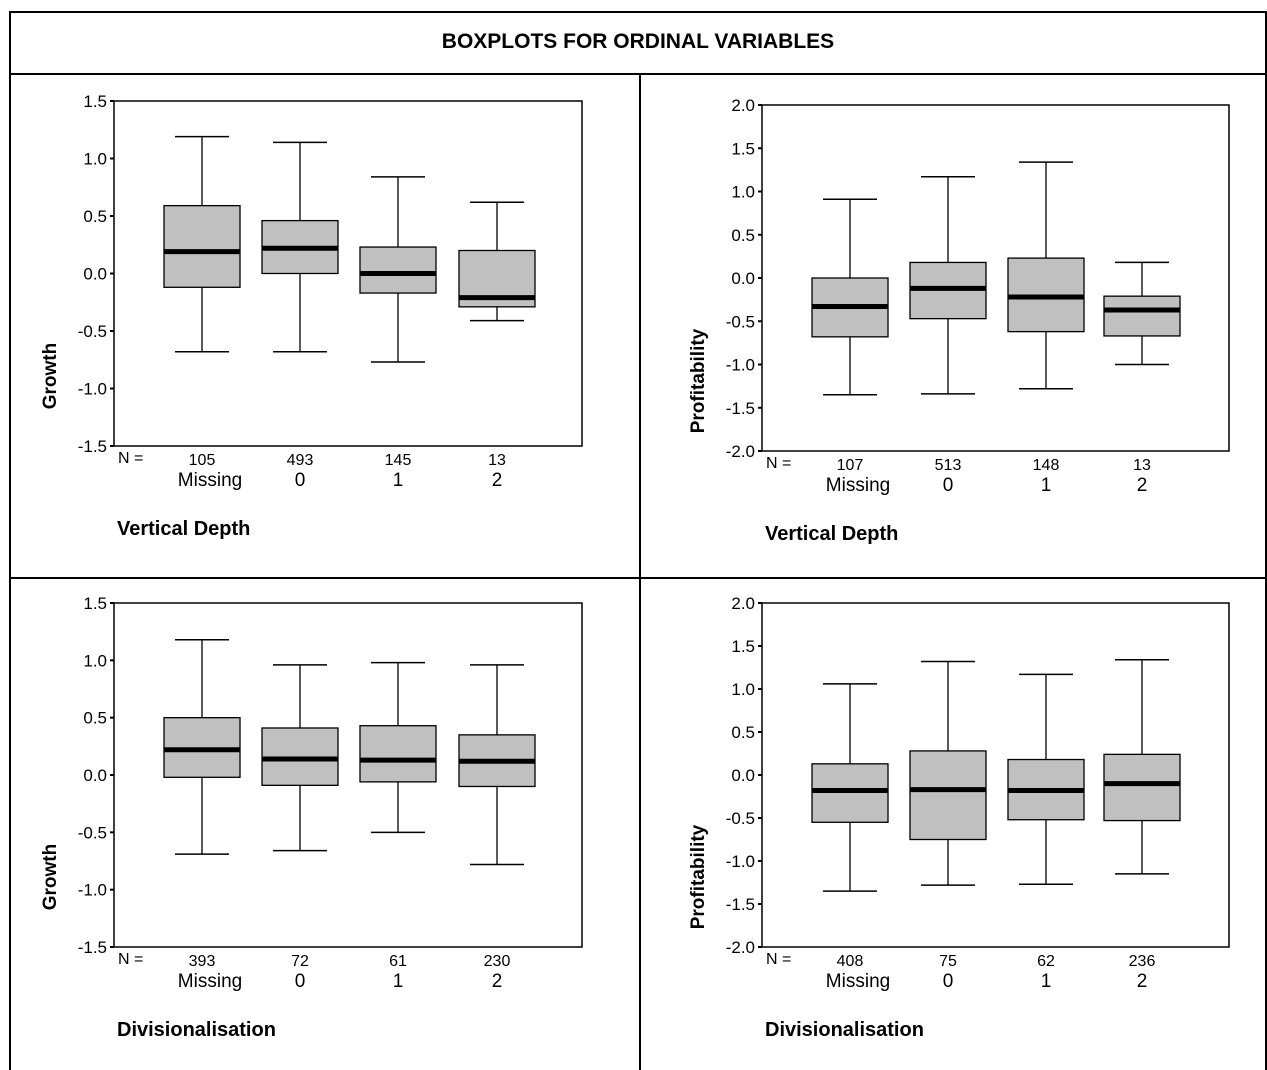  I want to click on page-title: BOXPLOTS FOR ORDINAL VARIABLES, so click(638, 43).